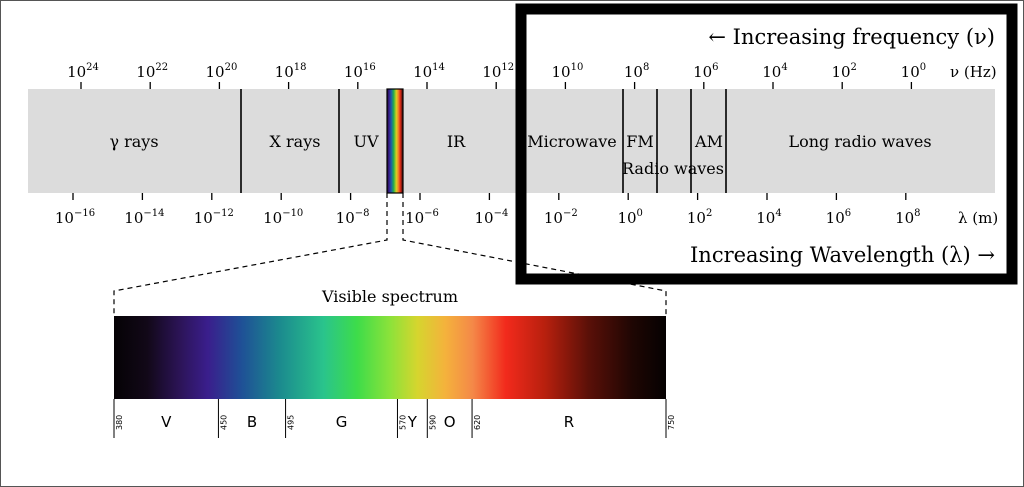  What do you see at coordinates (851, 37) in the screenshot?
I see `frequency-arrow-label: ← Increasing frequency (ν)` at bounding box center [851, 37].